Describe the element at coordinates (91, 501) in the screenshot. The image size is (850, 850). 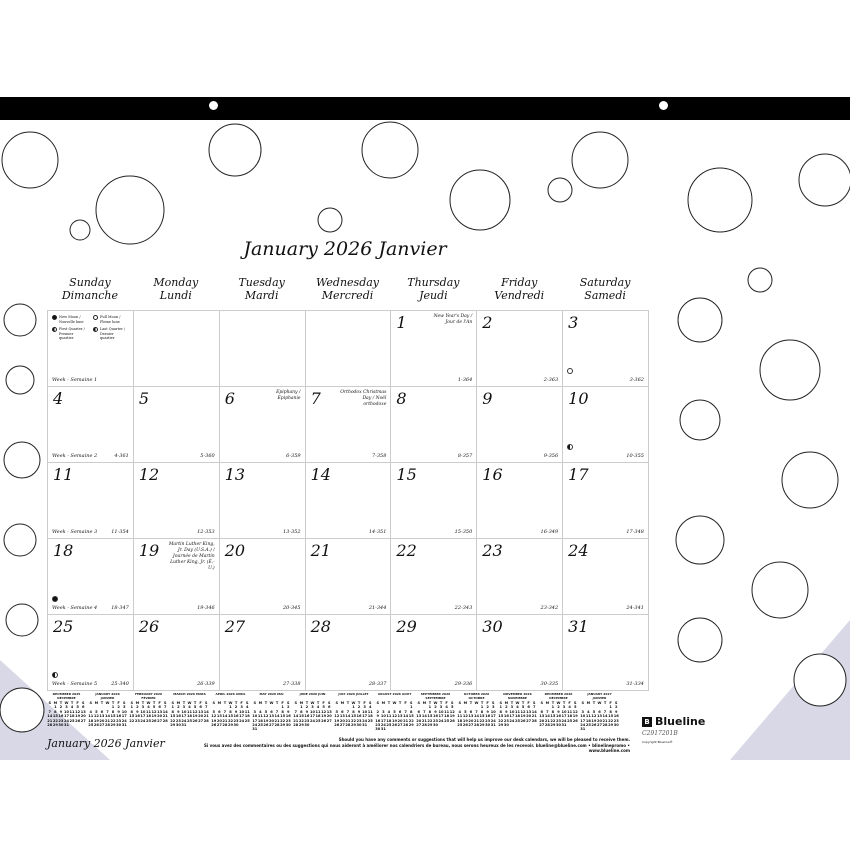
I see `day-cell: Week - Semaine 3 11 11-354` at that location.